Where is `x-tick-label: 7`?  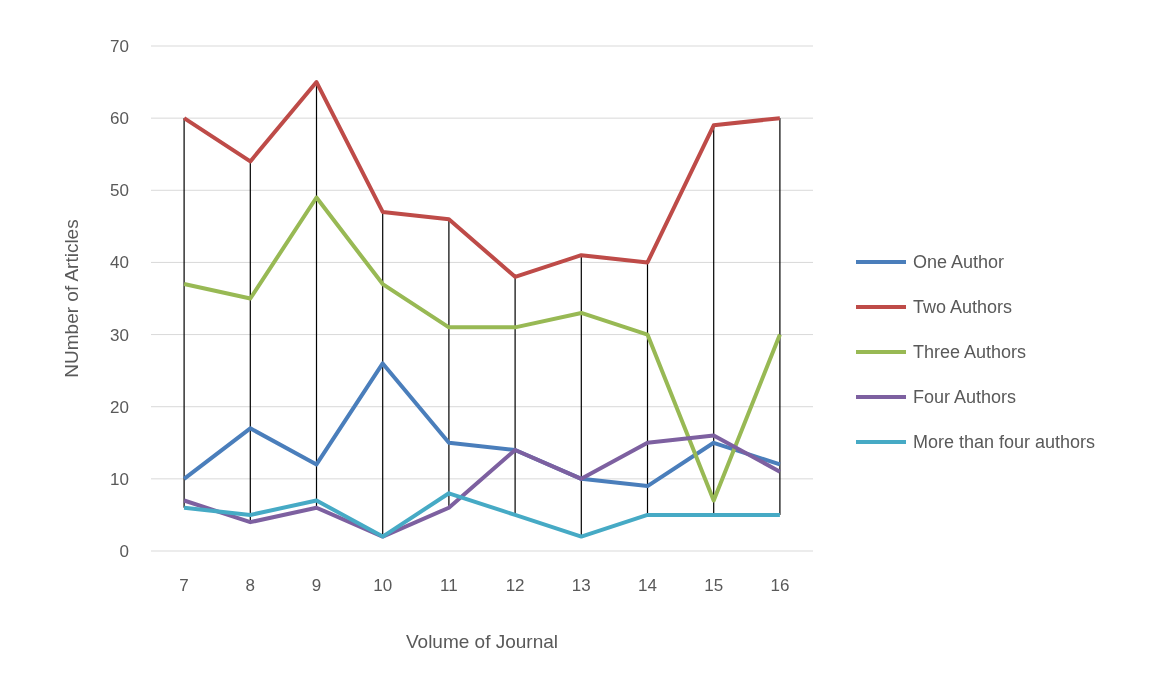 x-tick-label: 7 is located at coordinates (184, 585).